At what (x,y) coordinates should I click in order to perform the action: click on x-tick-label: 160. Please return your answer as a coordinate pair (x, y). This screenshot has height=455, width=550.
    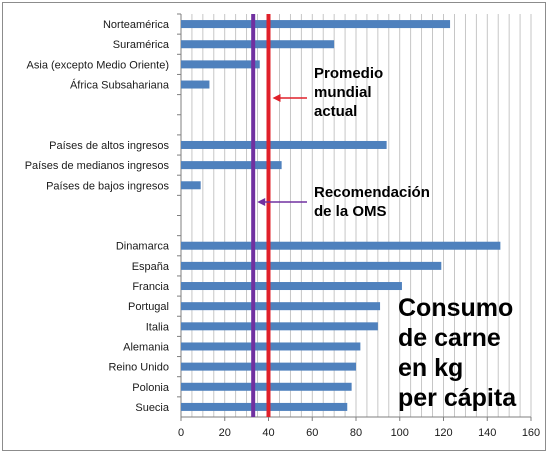
    Looking at the image, I should click on (531, 433).